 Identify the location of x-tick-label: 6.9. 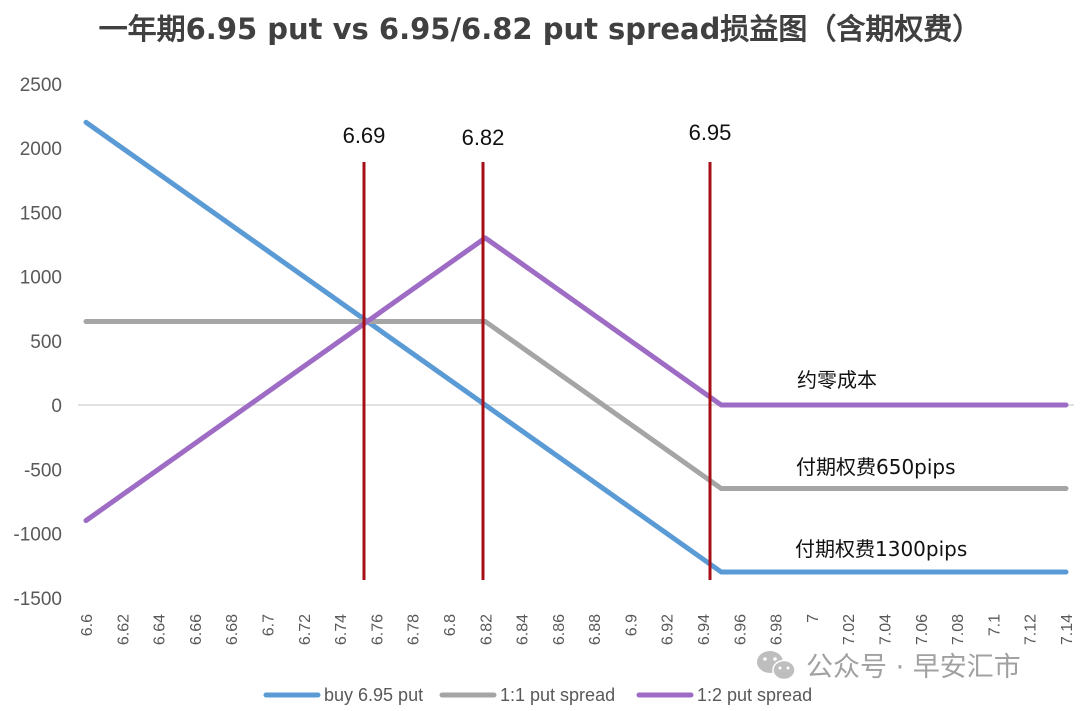
(631, 625).